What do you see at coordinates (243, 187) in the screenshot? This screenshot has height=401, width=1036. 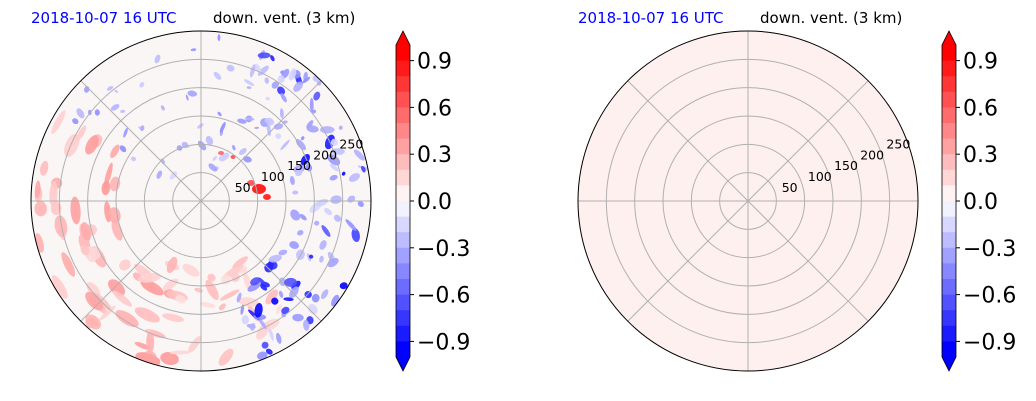 I see `radial-tick-label: 50` at bounding box center [243, 187].